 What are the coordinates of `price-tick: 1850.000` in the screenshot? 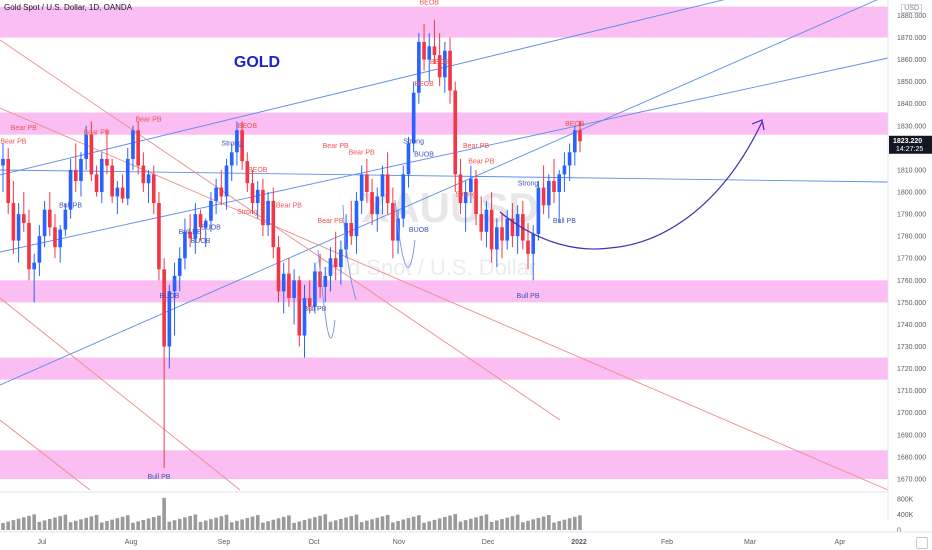 It's located at (911, 82).